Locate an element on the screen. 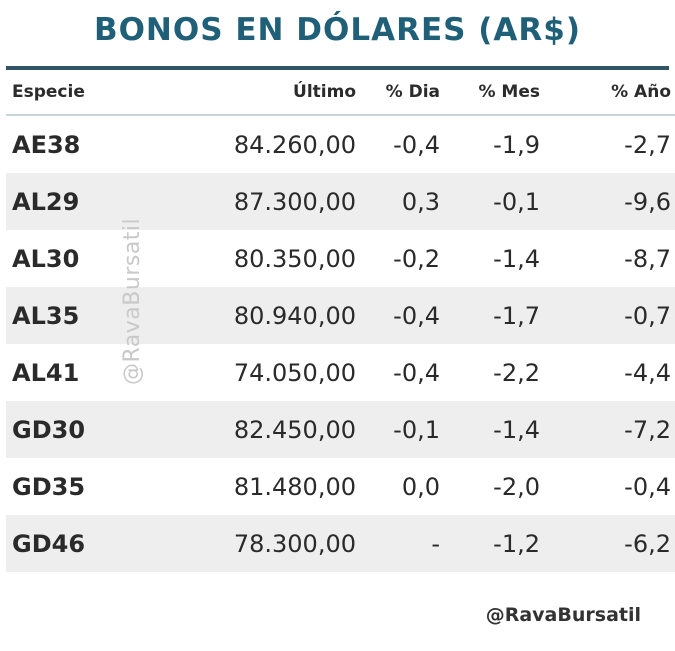 The height and width of the screenshot is (651, 675). cell-mes: -0,1 is located at coordinates (490, 201).